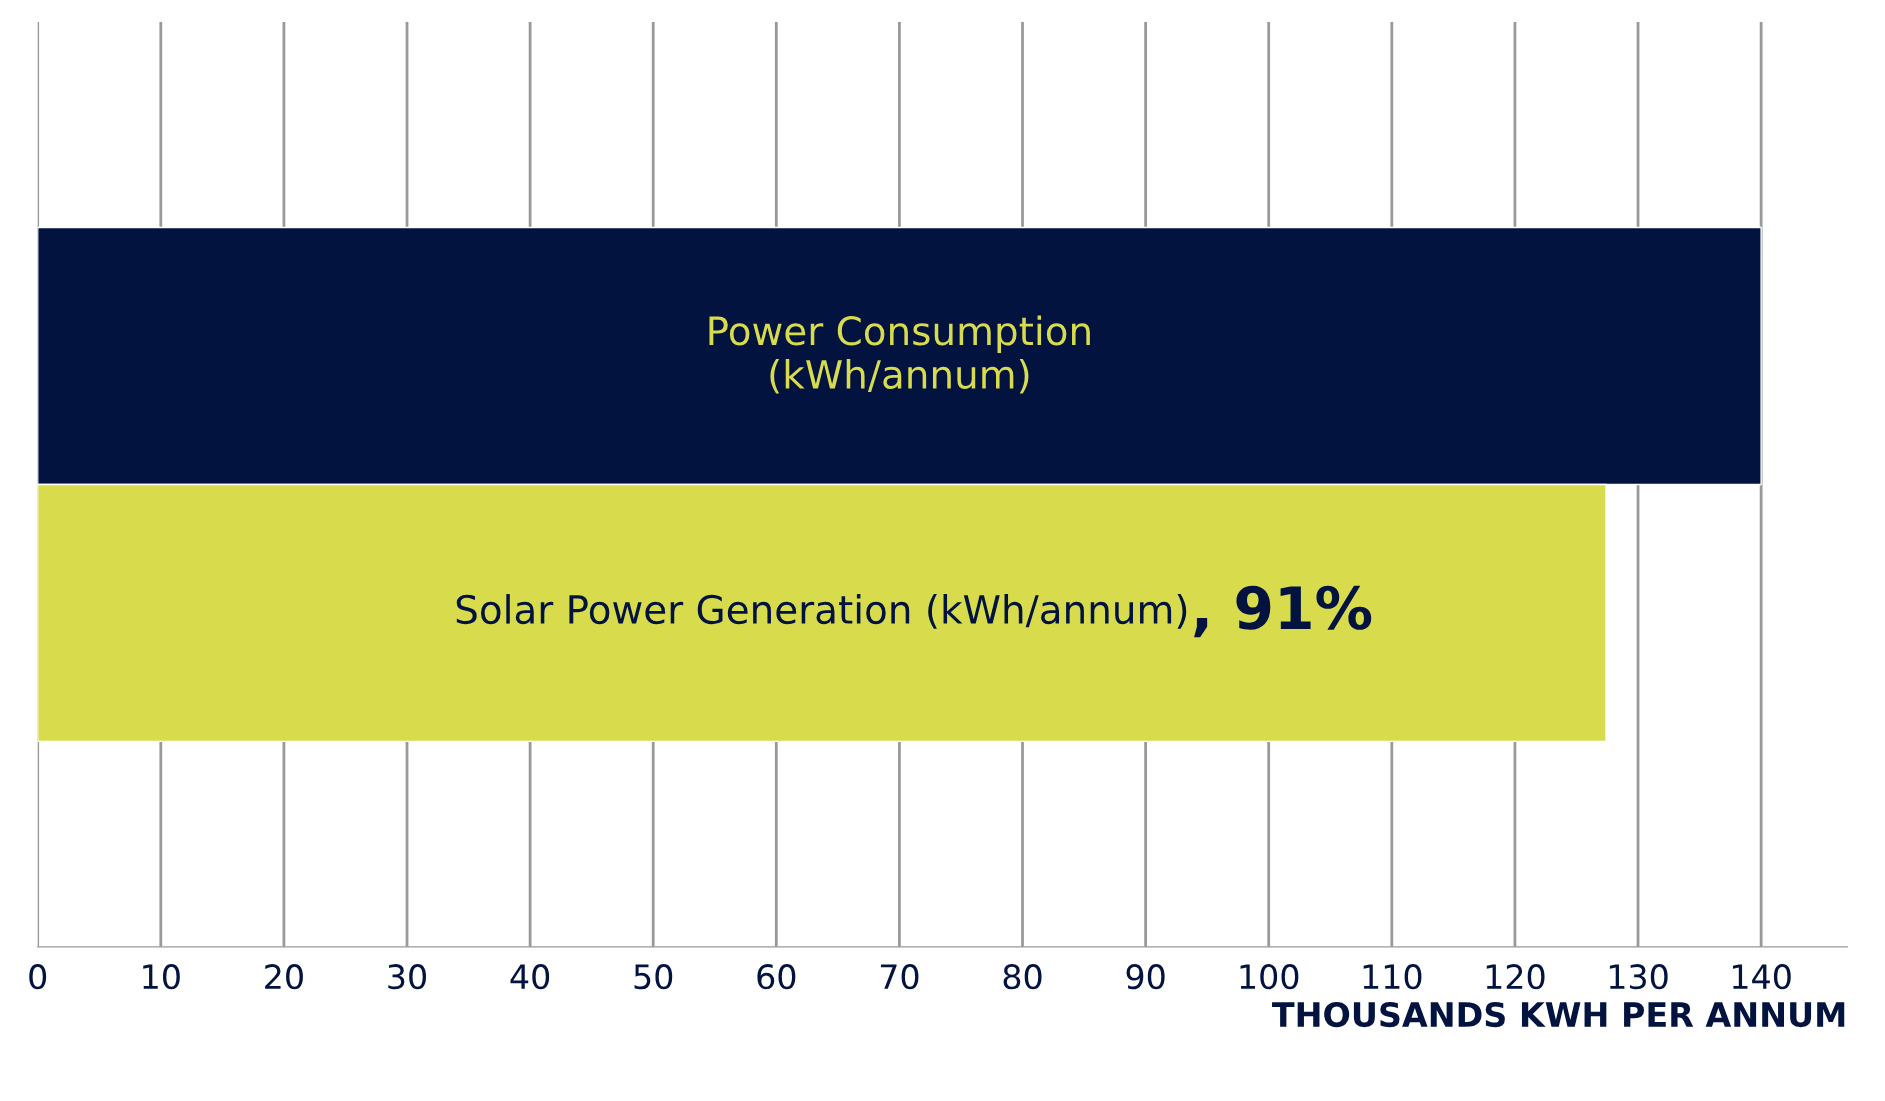 Image resolution: width=1885 pixels, height=1101 pixels. Describe the element at coordinates (1638, 977) in the screenshot. I see `x-tick-label: 130` at that location.